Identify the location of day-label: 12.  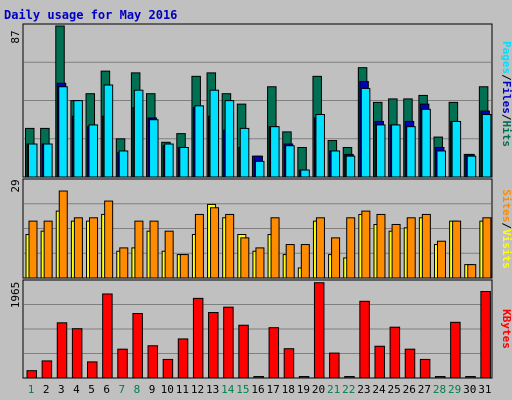
(197, 389).